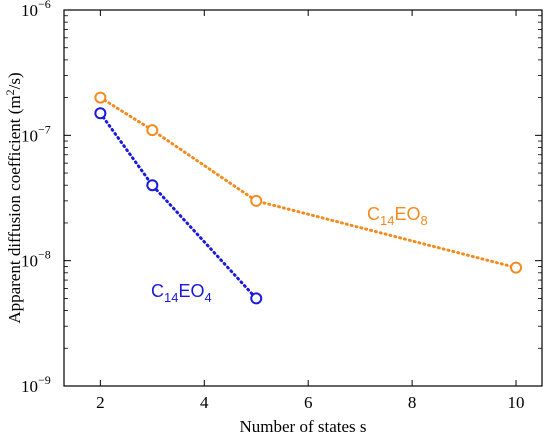 The width and height of the screenshot is (550, 438). I want to click on x-axis-title: Number of states s, so click(302, 426).